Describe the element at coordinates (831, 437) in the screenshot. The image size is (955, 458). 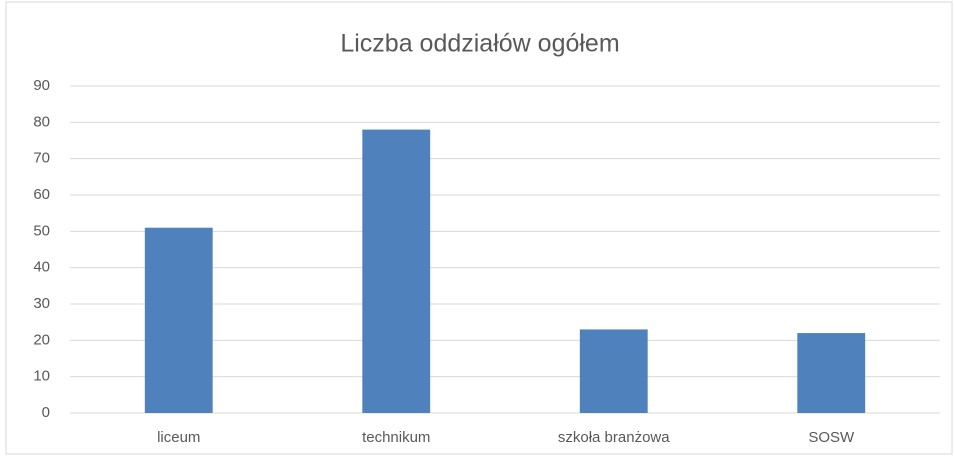
I see `x-tick-label: SOSW` at that location.